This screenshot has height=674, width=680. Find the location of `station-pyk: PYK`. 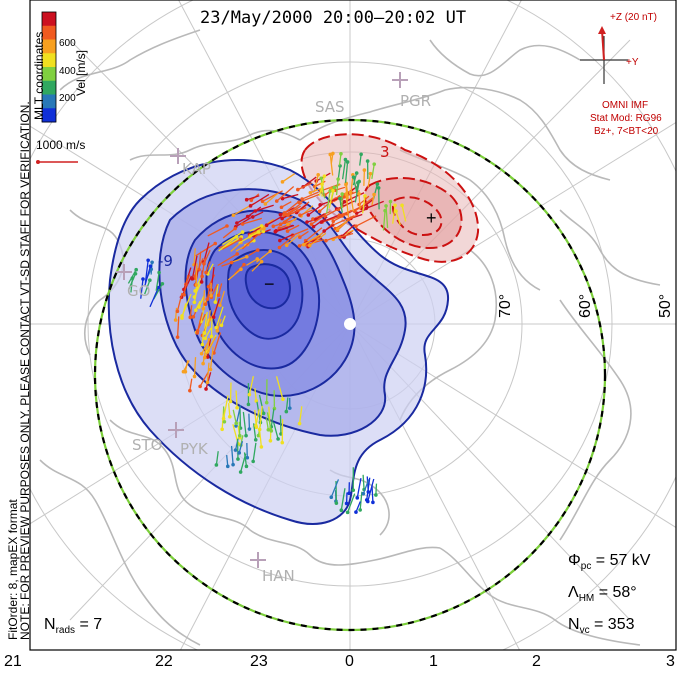

station-pyk: PYK is located at coordinates (194, 449).